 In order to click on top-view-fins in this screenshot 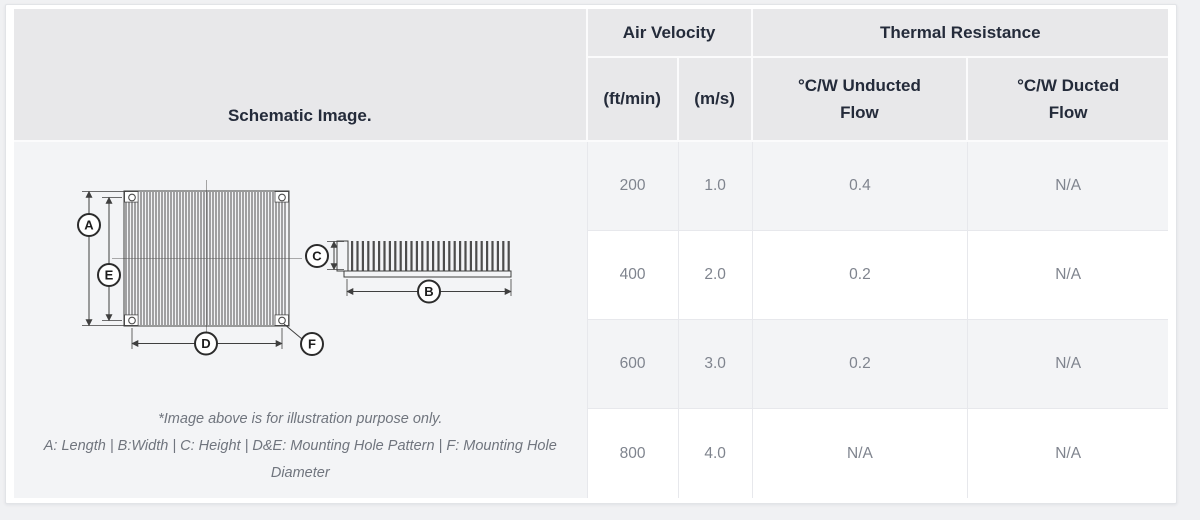, I will do `click(205, 258)`.